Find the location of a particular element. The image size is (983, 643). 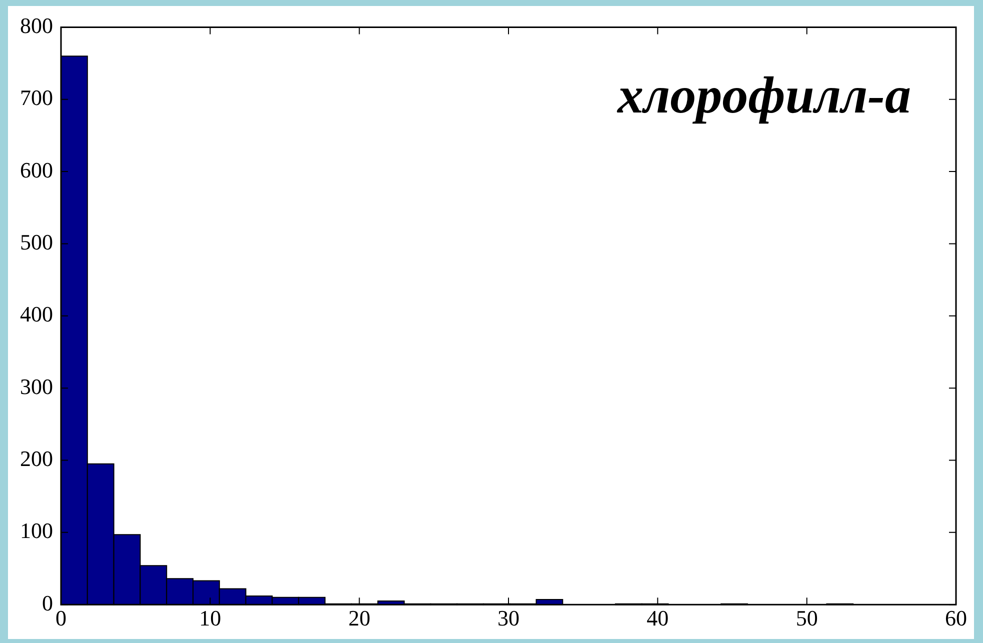

y-tick-label: 400 is located at coordinates (36, 314).